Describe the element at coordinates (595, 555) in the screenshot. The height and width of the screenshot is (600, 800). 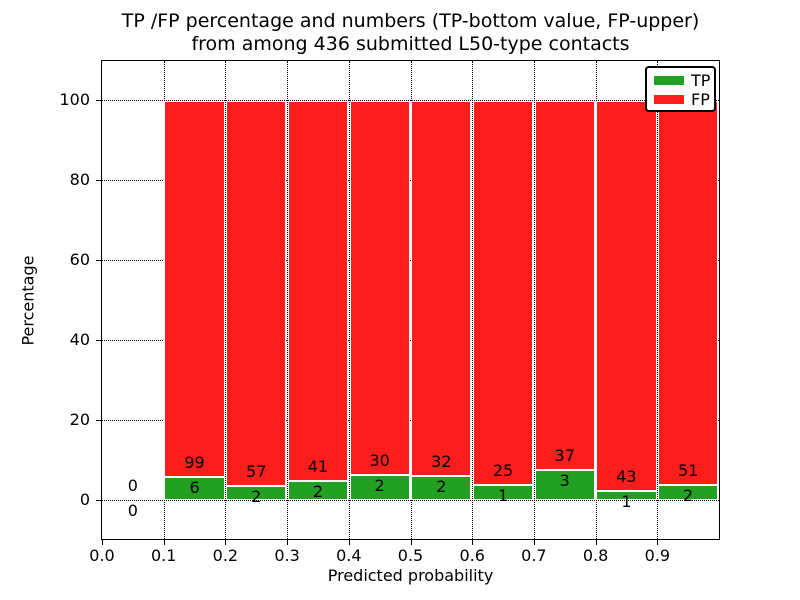
I see `x-tick-label: 0.8` at that location.